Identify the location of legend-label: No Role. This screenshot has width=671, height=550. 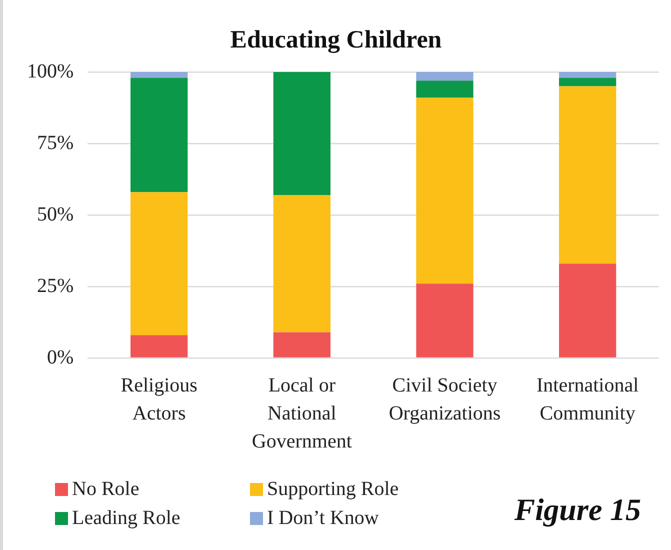
(106, 489).